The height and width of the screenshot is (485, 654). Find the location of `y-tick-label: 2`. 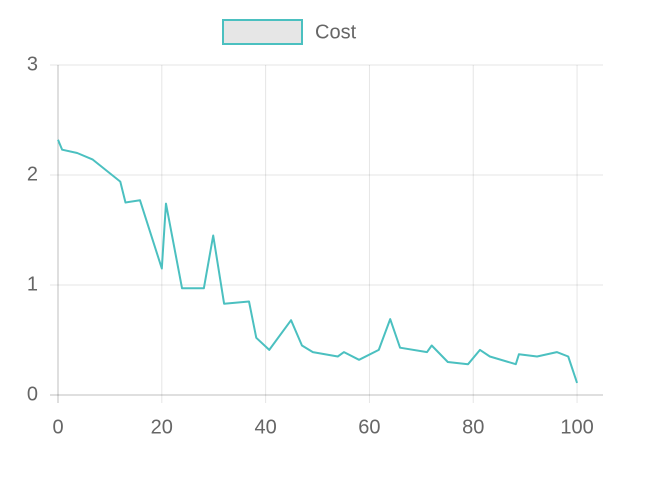

y-tick-label: 2 is located at coordinates (32, 174).